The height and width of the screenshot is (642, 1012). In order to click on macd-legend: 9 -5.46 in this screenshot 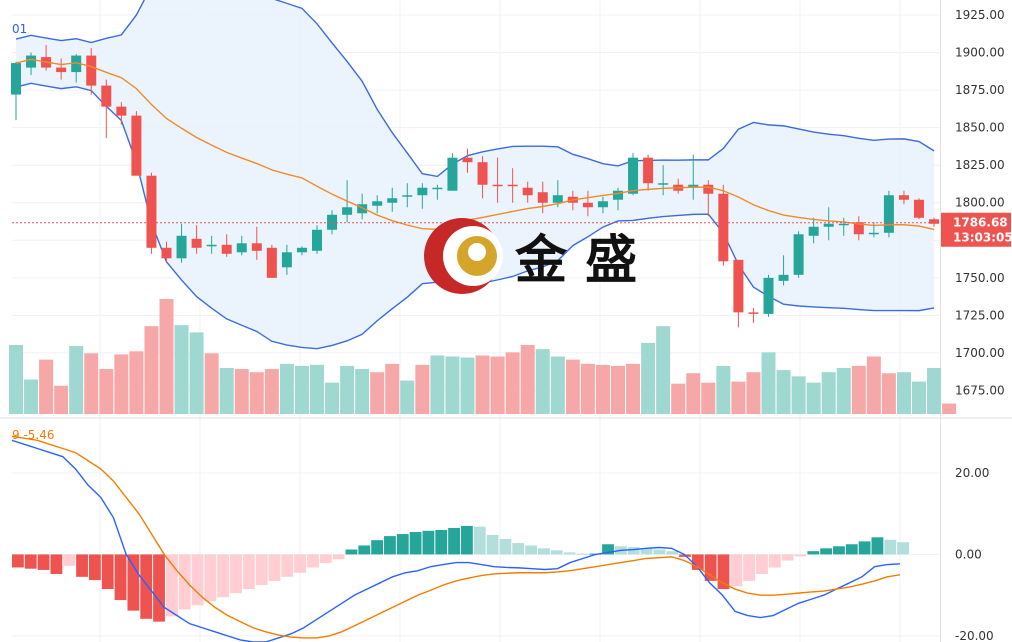, I will do `click(33, 435)`.